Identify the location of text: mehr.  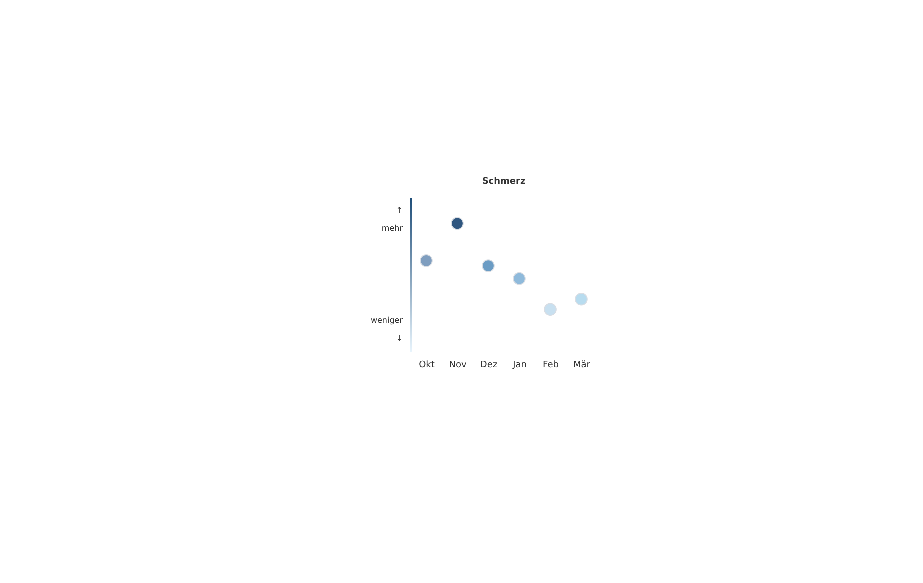
(393, 228).